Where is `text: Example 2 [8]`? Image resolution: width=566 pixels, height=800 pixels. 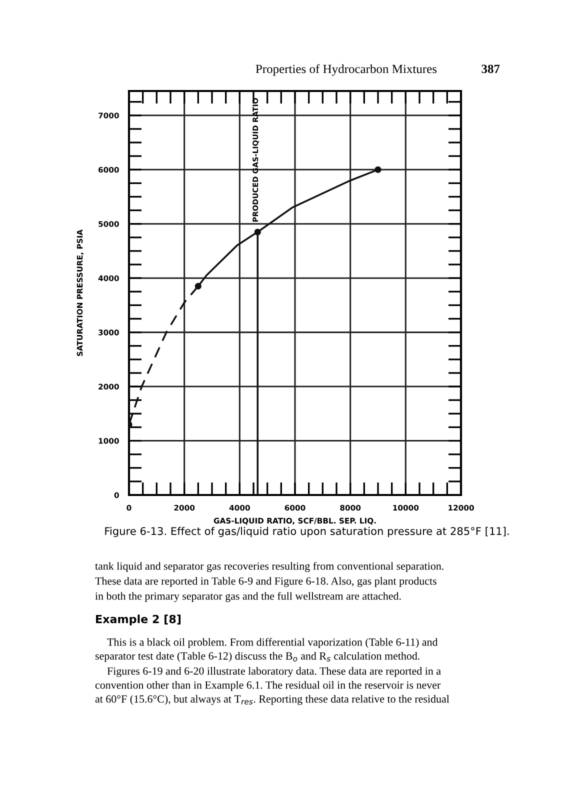
text: Example 2 [8] is located at coordinates (138, 620).